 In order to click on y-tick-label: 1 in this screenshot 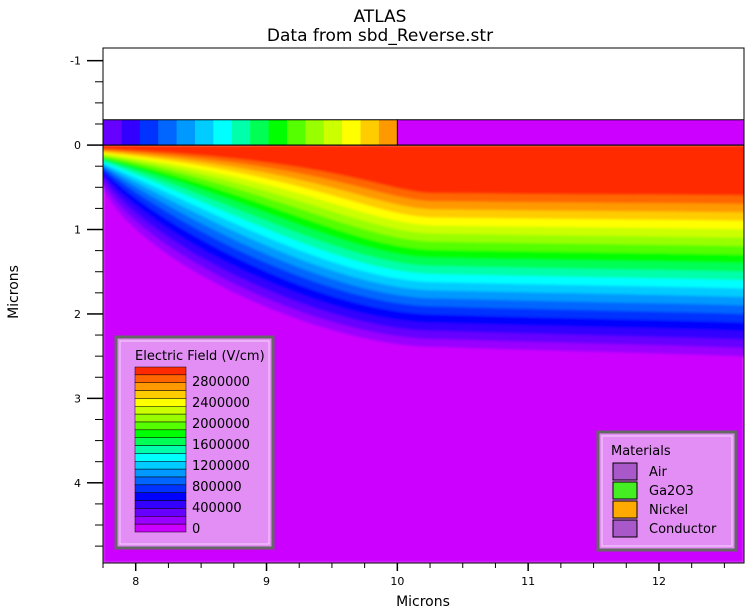, I will do `click(77, 230)`.